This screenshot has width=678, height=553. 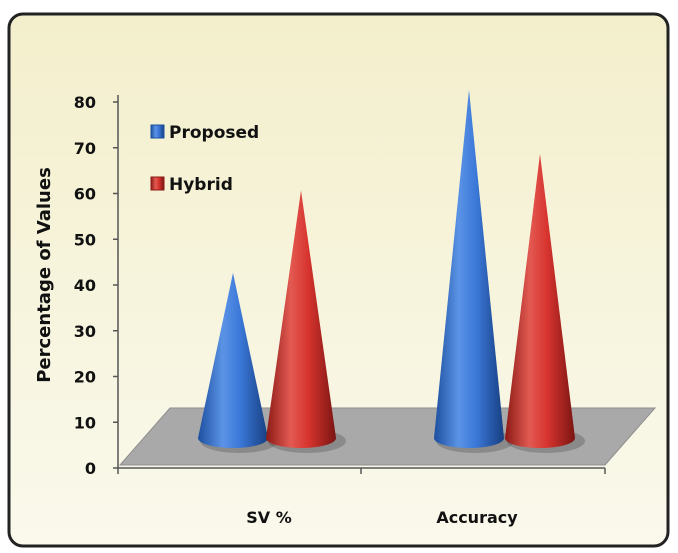 I want to click on y-tick-label: 70, so click(x=85, y=148).